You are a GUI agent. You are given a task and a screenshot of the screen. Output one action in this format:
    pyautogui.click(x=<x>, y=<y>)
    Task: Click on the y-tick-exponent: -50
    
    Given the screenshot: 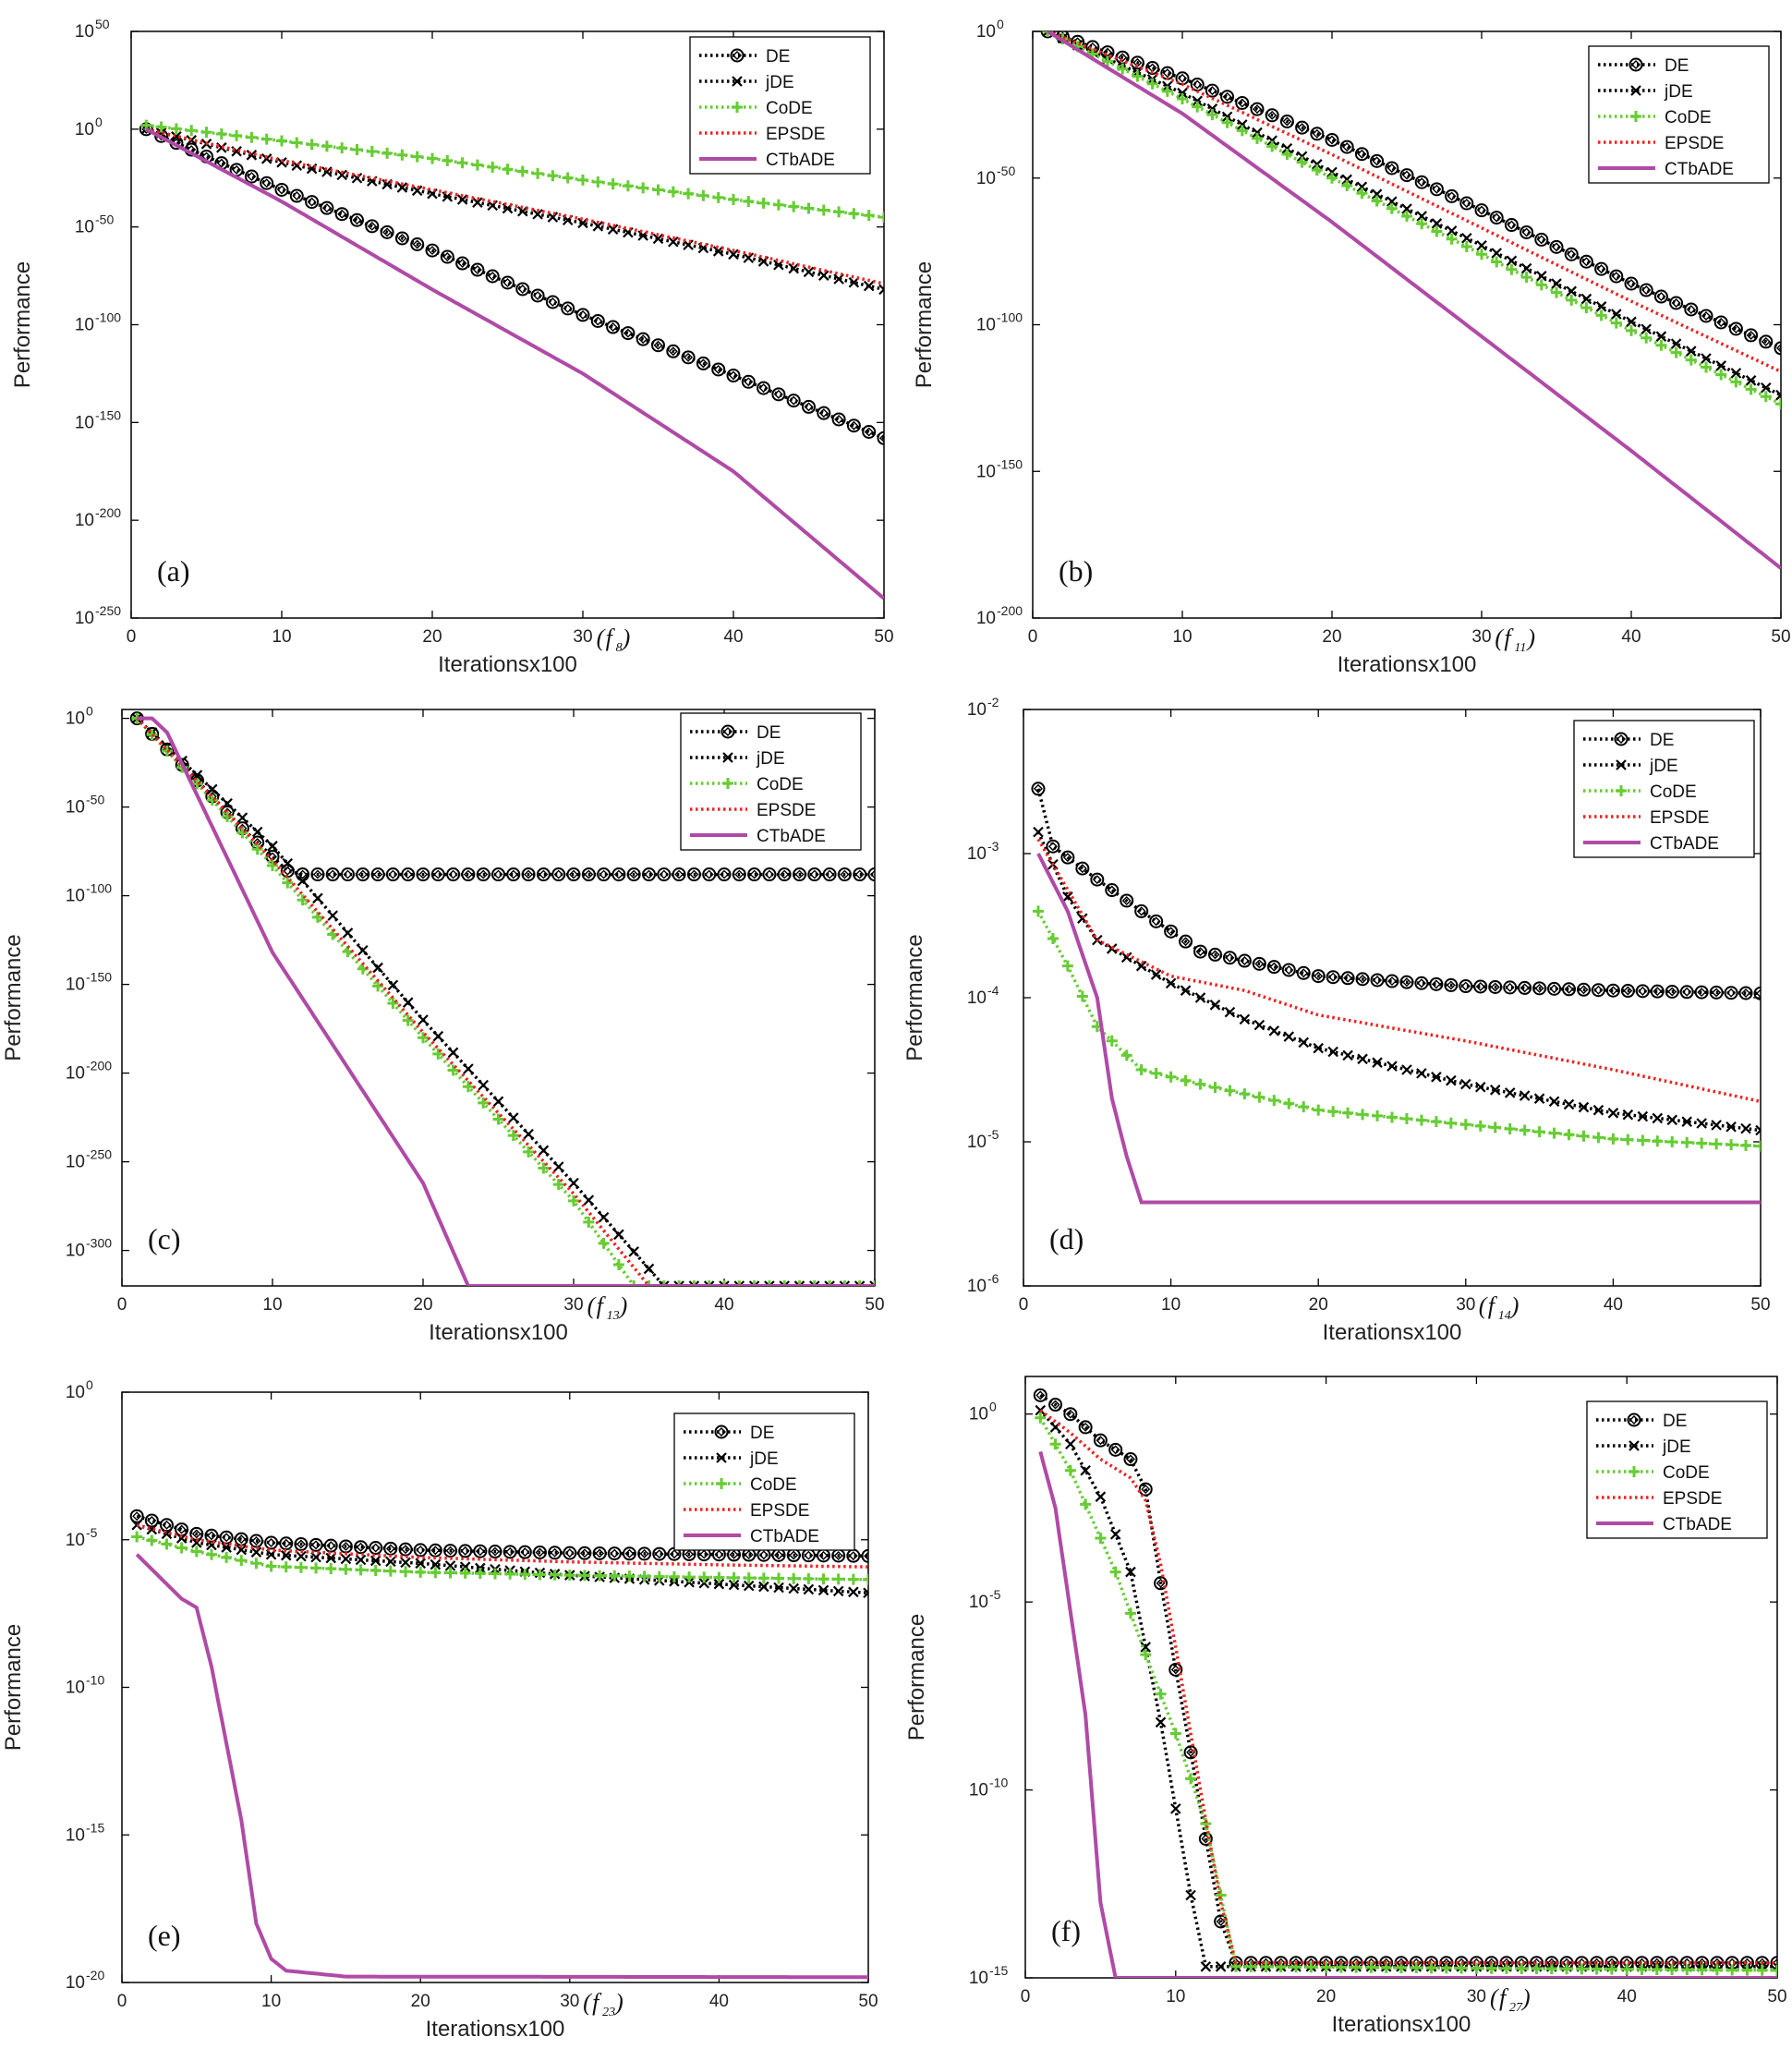 What is the action you would take?
    pyautogui.click(x=105, y=219)
    